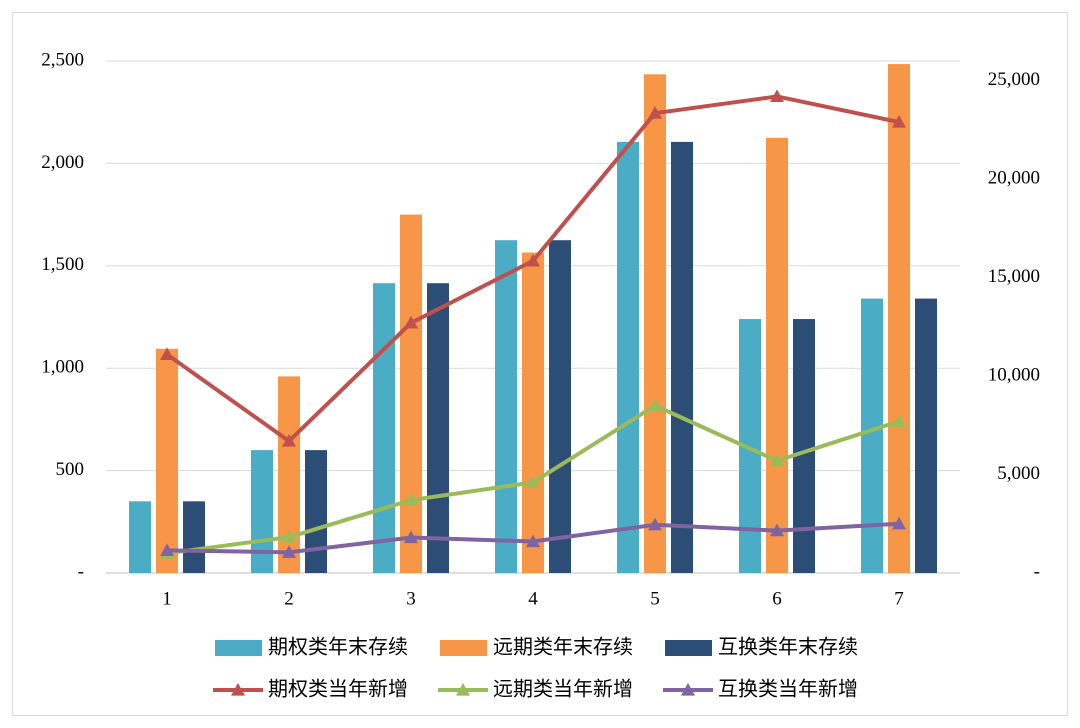  Describe the element at coordinates (289, 598) in the screenshot. I see `x-tick-label: 2` at that location.